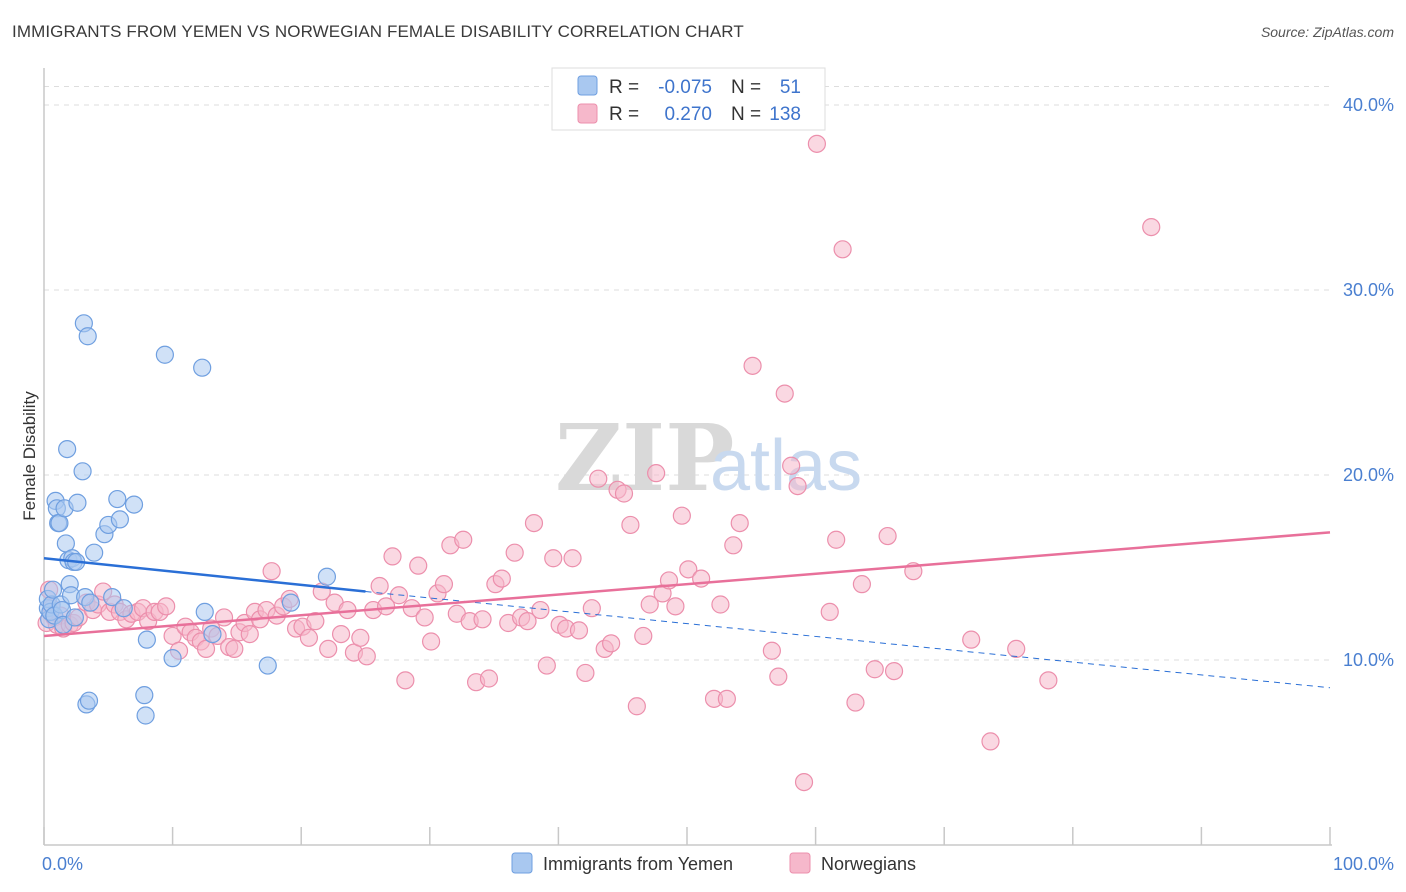 This screenshot has height=892, width=1406. Describe the element at coordinates (1368, 105) in the screenshot. I see `y-tick-label-40: 40.0%` at that location.